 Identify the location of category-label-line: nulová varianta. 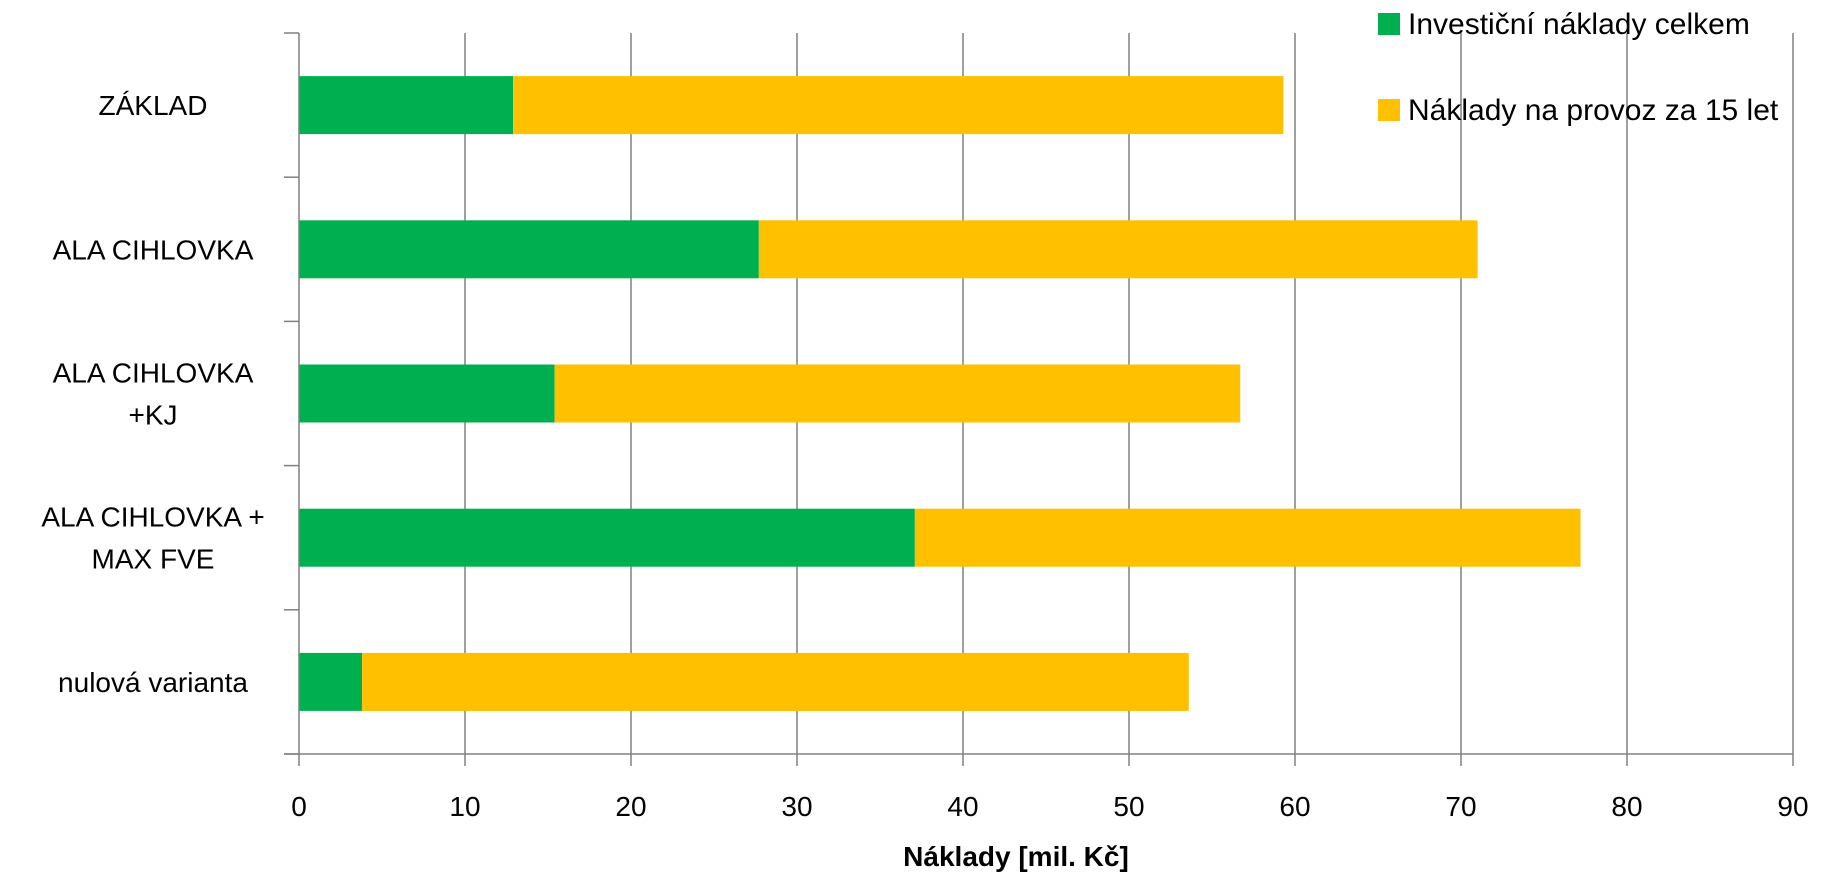
(153, 682).